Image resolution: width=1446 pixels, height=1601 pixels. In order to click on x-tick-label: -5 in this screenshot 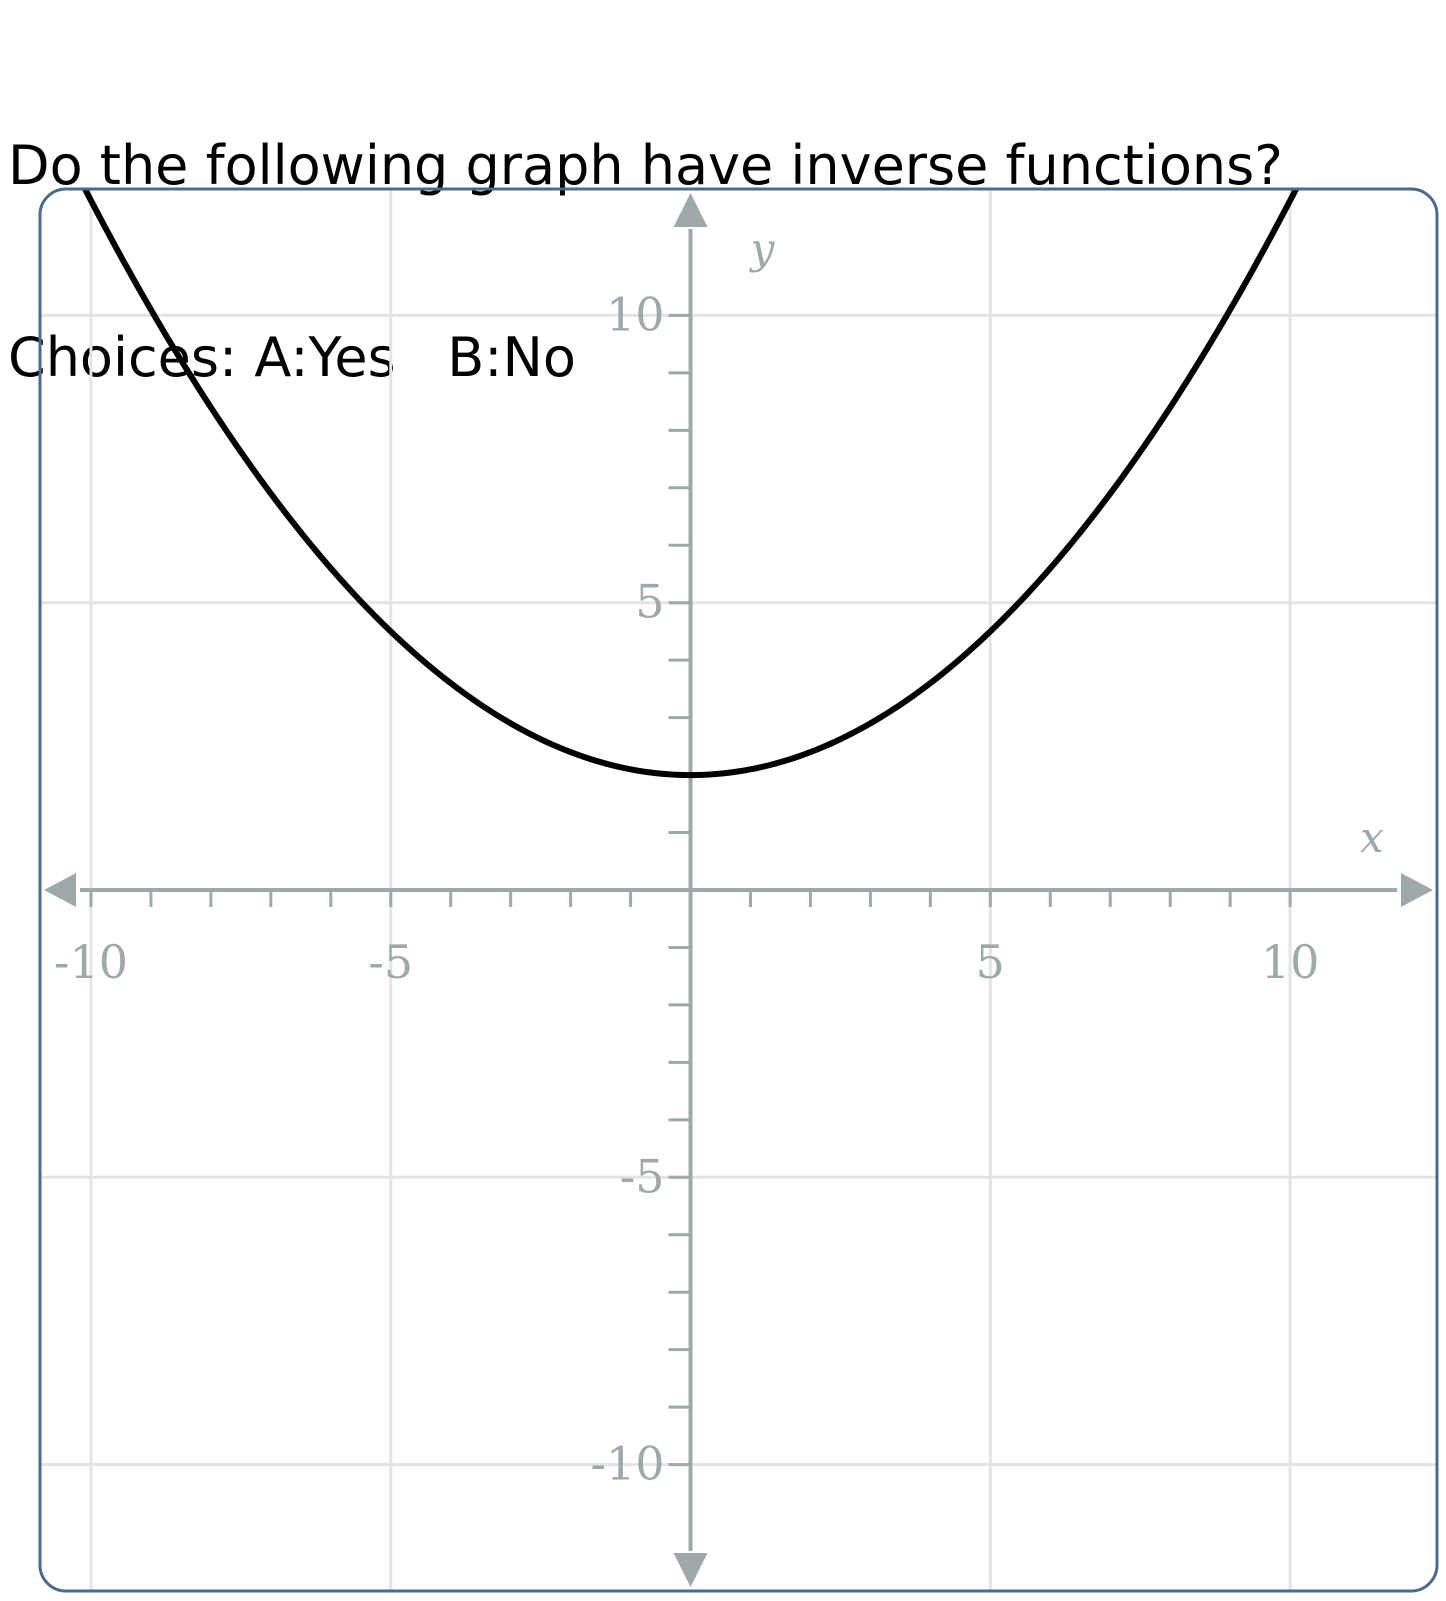, I will do `click(390, 962)`.